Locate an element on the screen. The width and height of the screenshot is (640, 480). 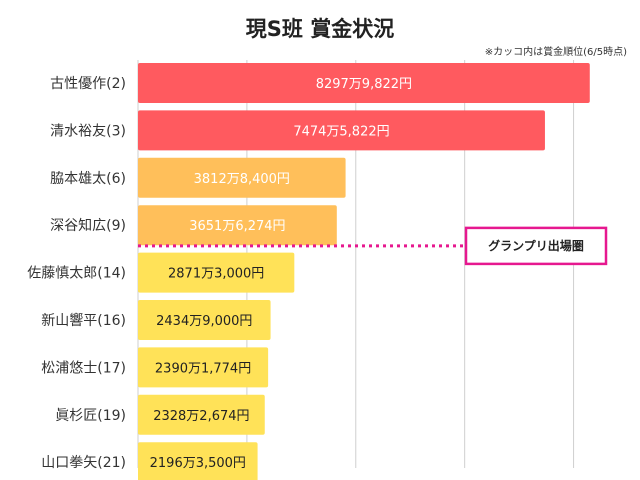
chart-title: 現S班 賞金状況 is located at coordinates (320, 29).